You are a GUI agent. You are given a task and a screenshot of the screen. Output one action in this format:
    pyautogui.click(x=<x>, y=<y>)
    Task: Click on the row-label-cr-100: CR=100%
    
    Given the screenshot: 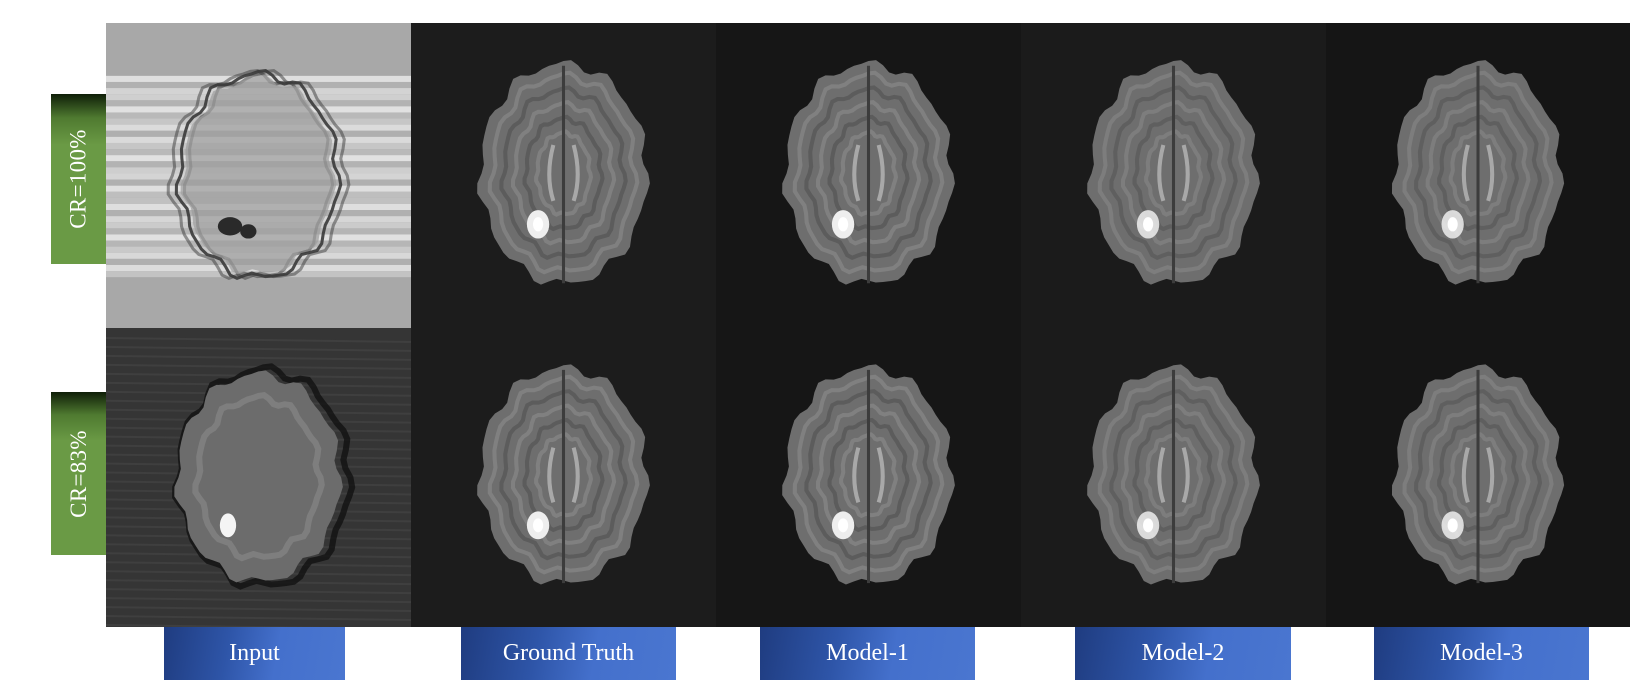 What is the action you would take?
    pyautogui.click(x=78, y=179)
    